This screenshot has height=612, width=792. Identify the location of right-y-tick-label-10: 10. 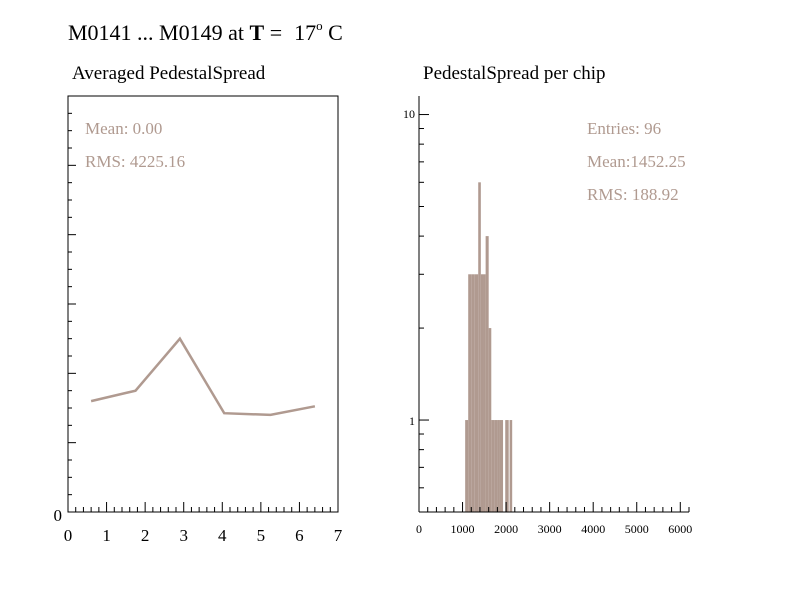
(409, 114).